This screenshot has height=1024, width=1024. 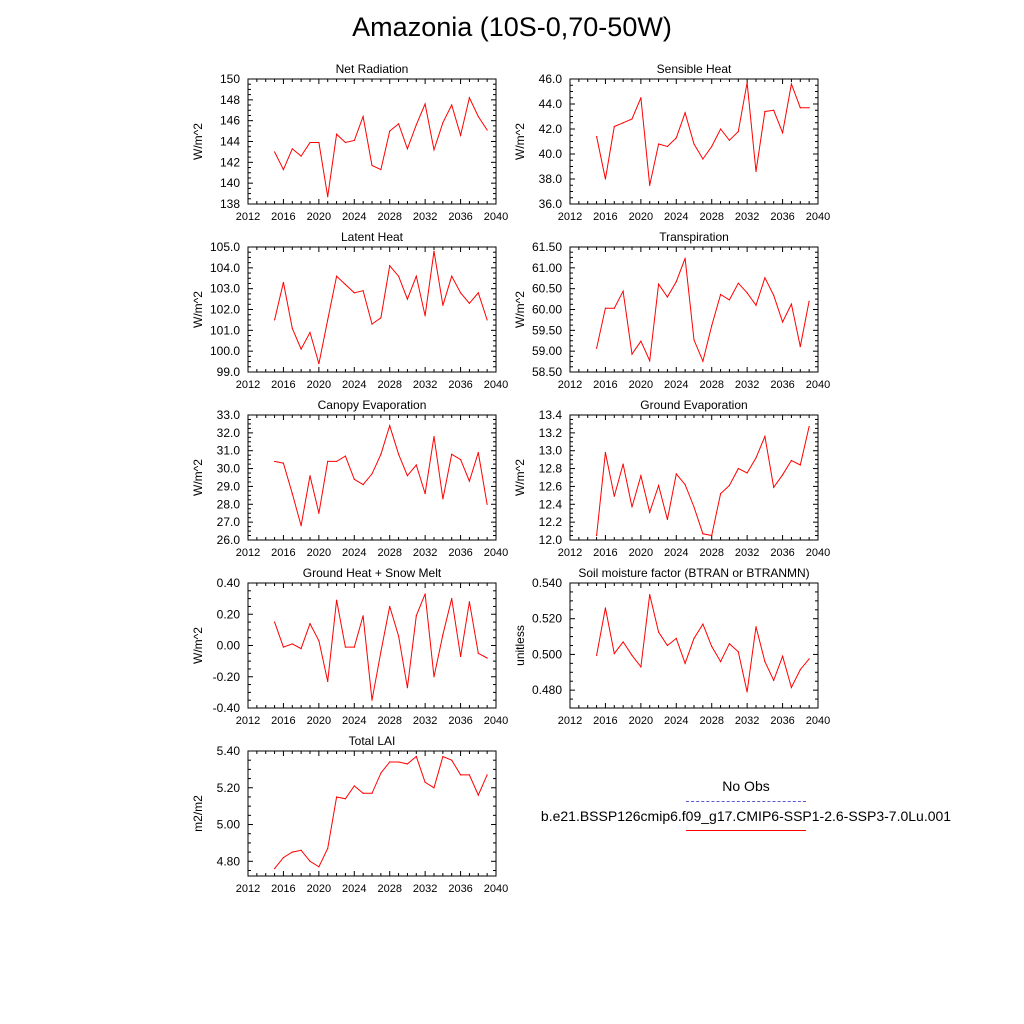 What do you see at coordinates (372, 405) in the screenshot?
I see `chart-title: Canopy Evaporation` at bounding box center [372, 405].